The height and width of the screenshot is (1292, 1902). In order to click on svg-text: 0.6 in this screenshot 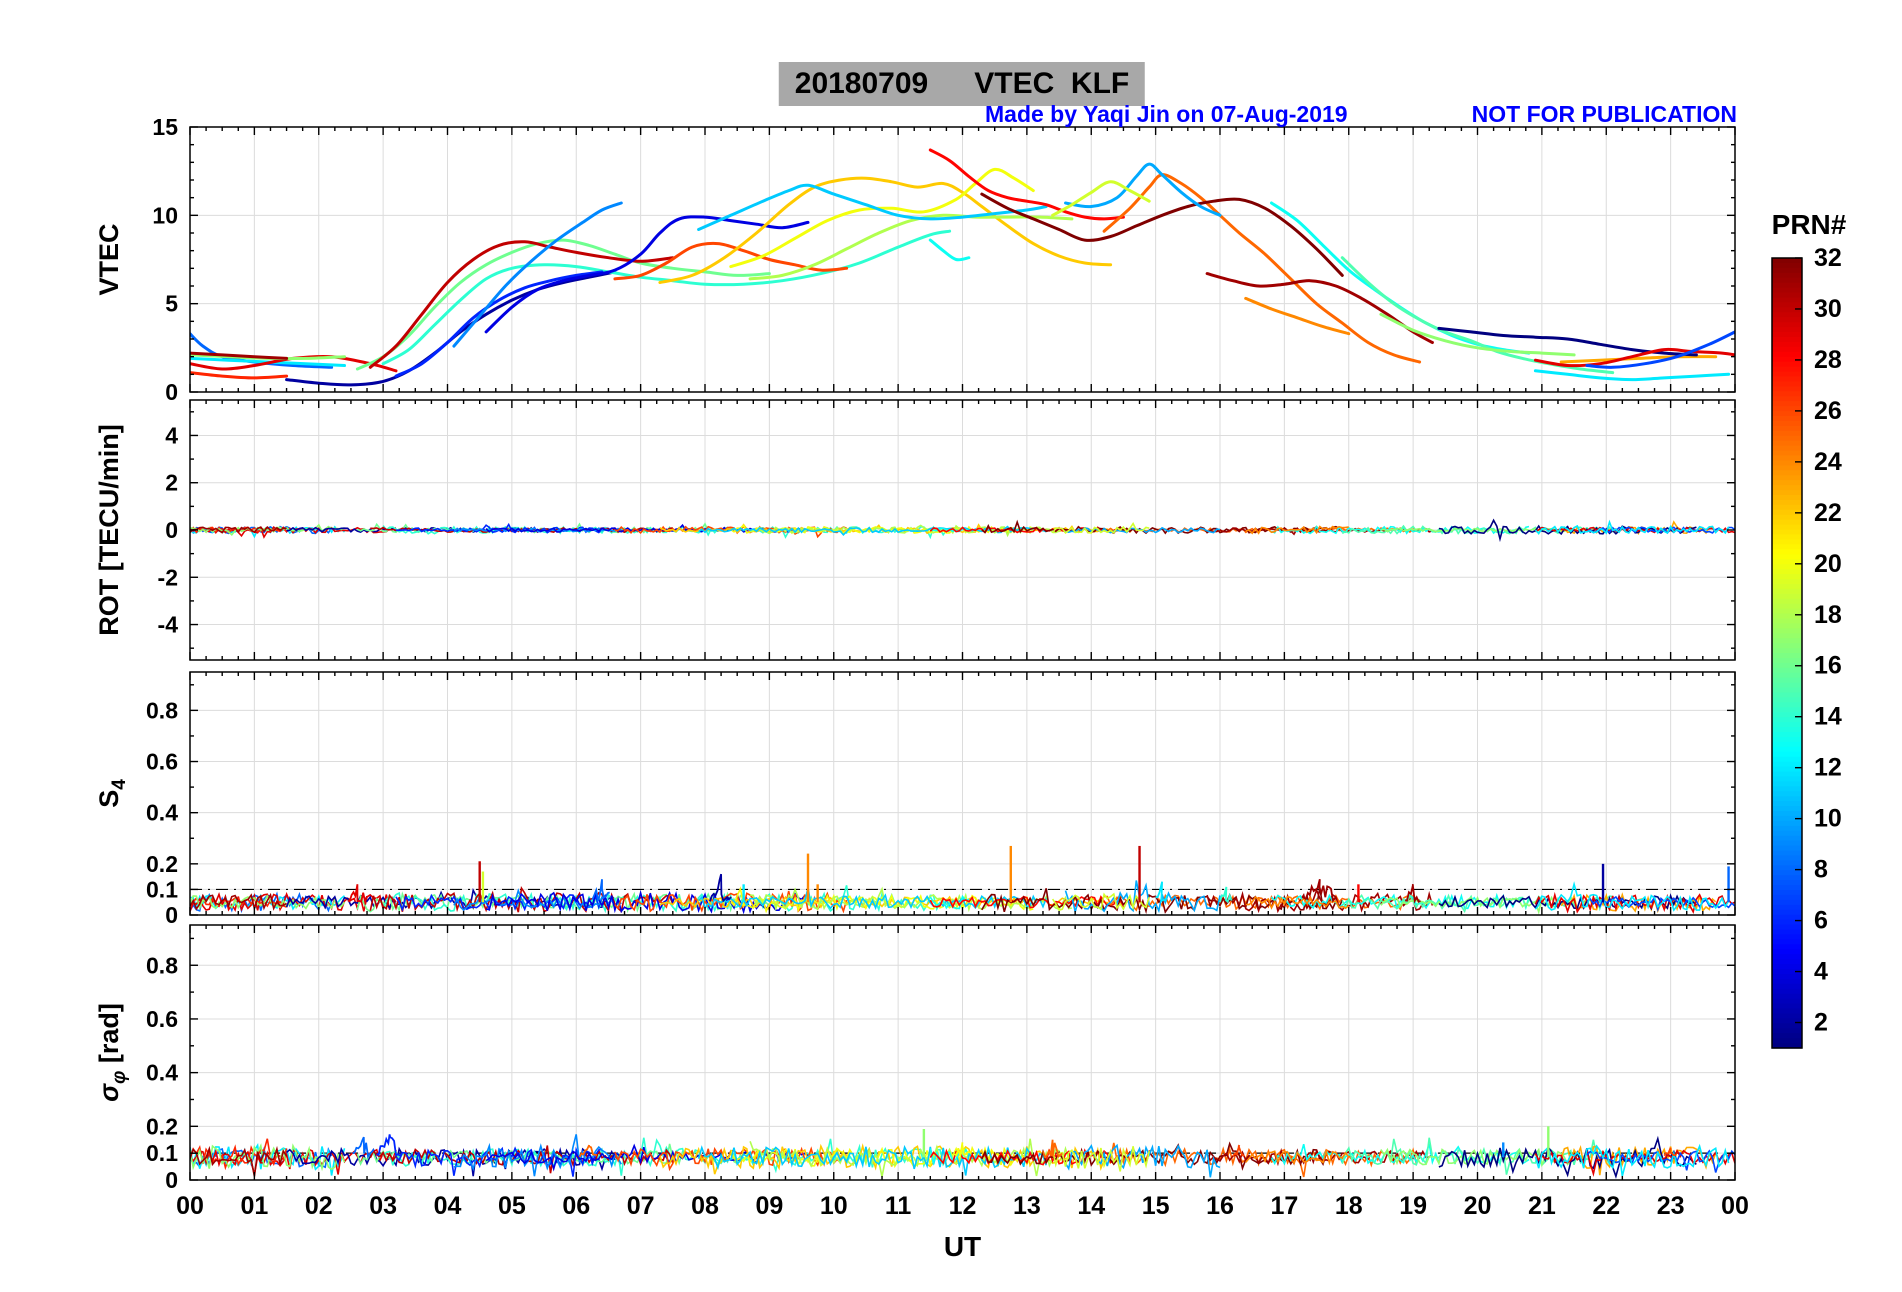, I will do `click(162, 1019)`.